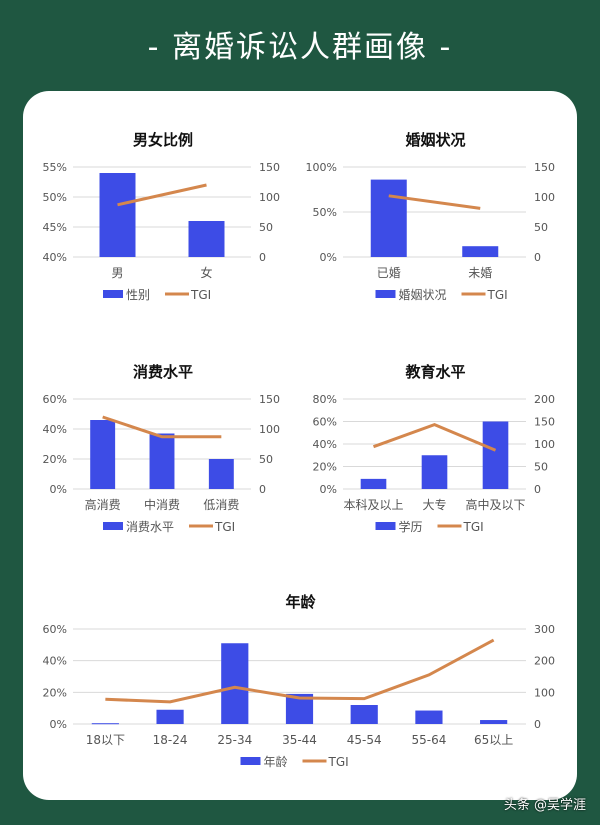 The height and width of the screenshot is (825, 600). What do you see at coordinates (321, 167) in the screenshot?
I see `svg-text: 100%` at bounding box center [321, 167].